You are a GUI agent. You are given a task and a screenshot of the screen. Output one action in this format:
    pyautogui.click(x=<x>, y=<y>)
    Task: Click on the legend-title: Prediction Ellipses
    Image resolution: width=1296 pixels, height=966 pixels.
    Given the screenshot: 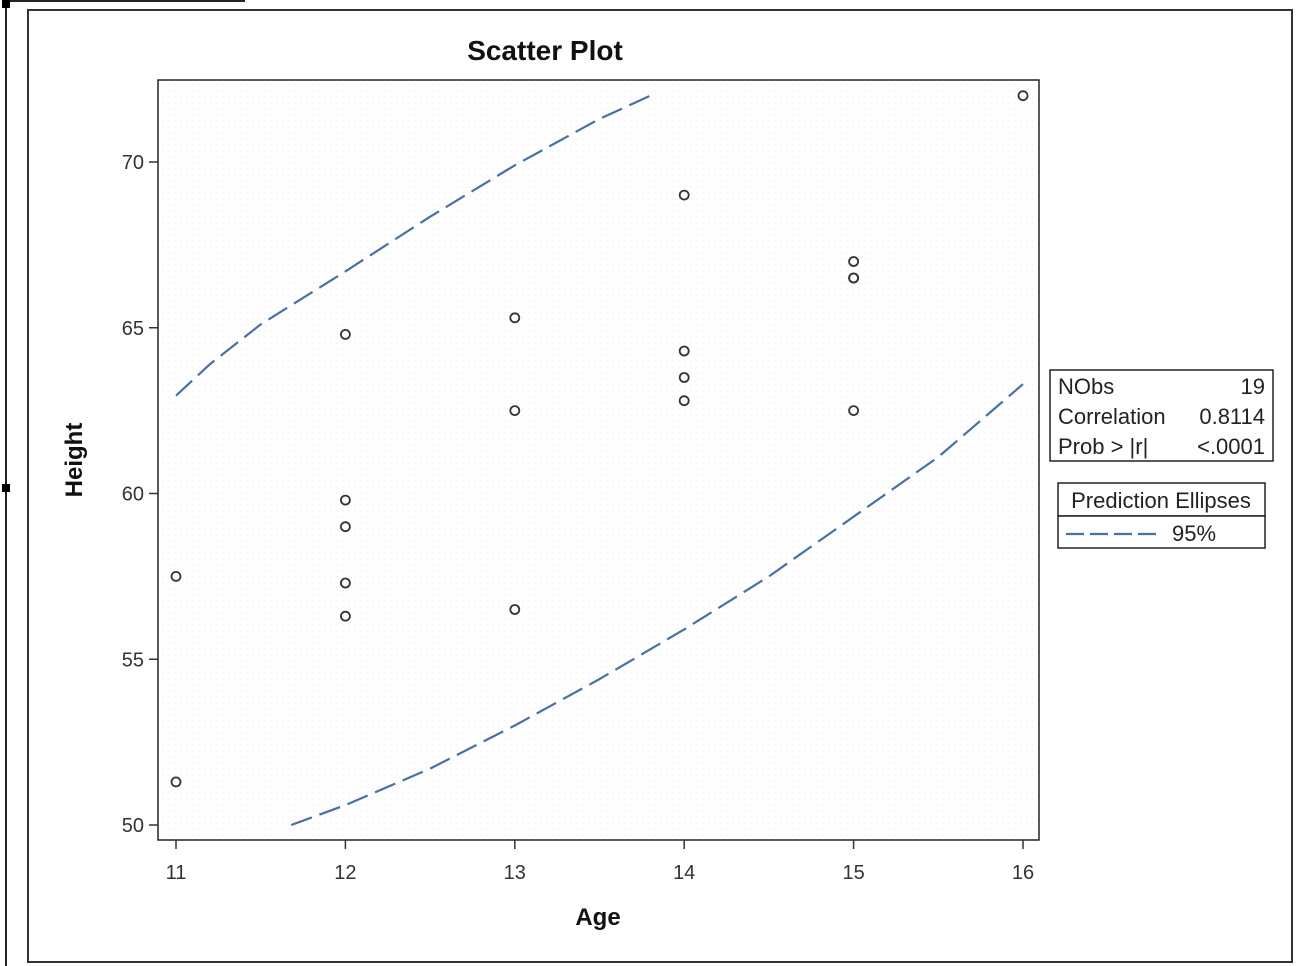 What is the action you would take?
    pyautogui.click(x=1161, y=500)
    